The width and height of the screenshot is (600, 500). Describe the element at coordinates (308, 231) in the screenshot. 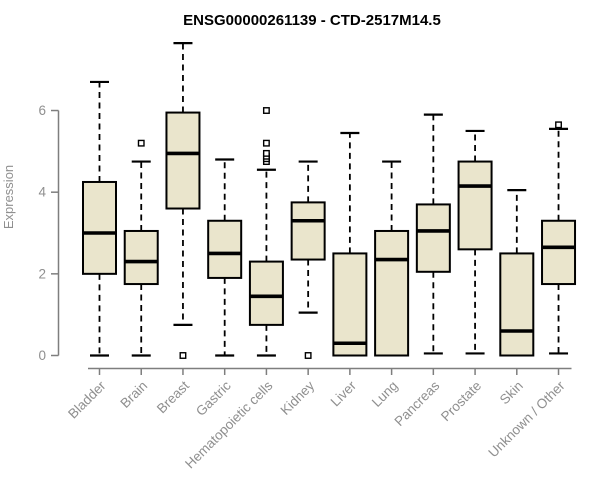

I see `box-kidney` at that location.